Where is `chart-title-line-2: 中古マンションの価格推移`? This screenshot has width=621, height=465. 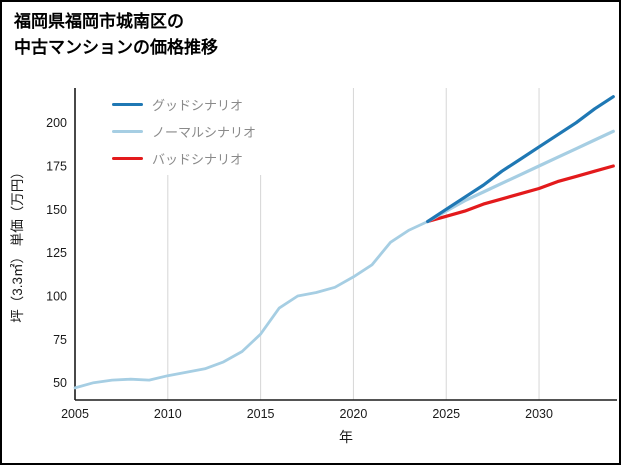 chart-title-line-2: 中古マンションの価格推移 is located at coordinates (116, 47).